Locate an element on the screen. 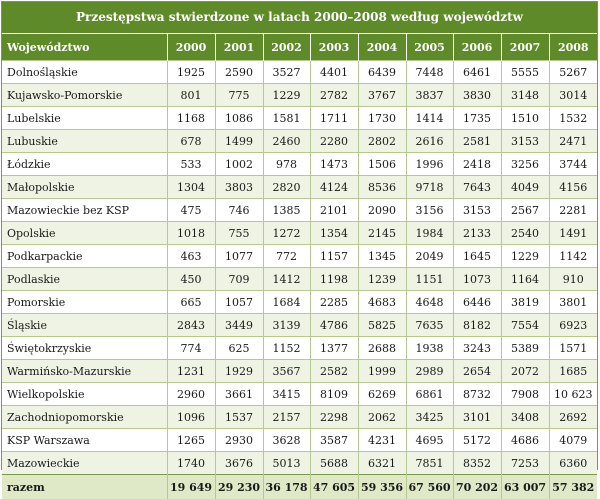  column-header-year: 2008 is located at coordinates (573, 47).